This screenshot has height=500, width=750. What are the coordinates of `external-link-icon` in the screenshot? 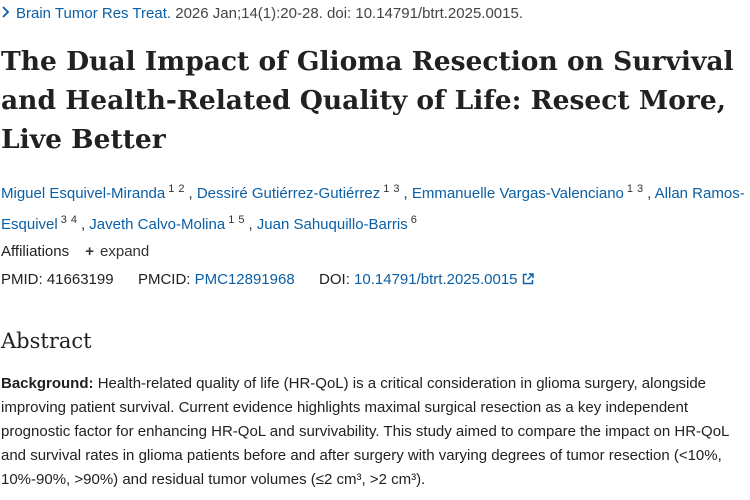 It's located at (528, 277).